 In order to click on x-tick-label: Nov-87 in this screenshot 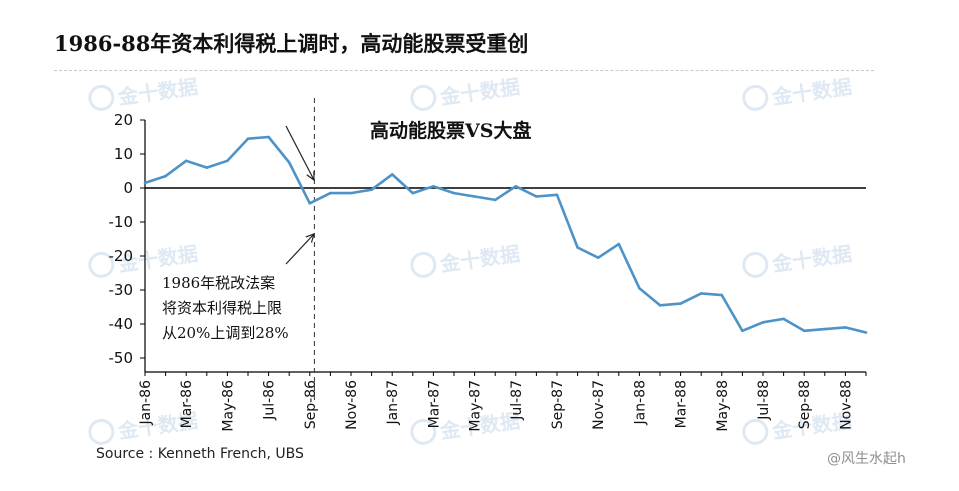, I will do `click(599, 405)`.